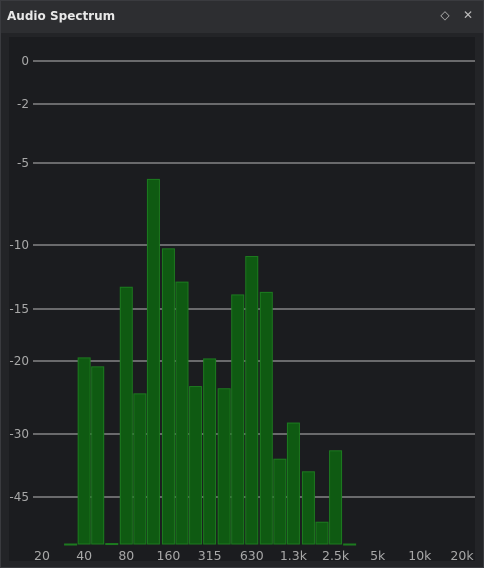  What do you see at coordinates (84, 554) in the screenshot?
I see `x-tick-label: 40` at bounding box center [84, 554].